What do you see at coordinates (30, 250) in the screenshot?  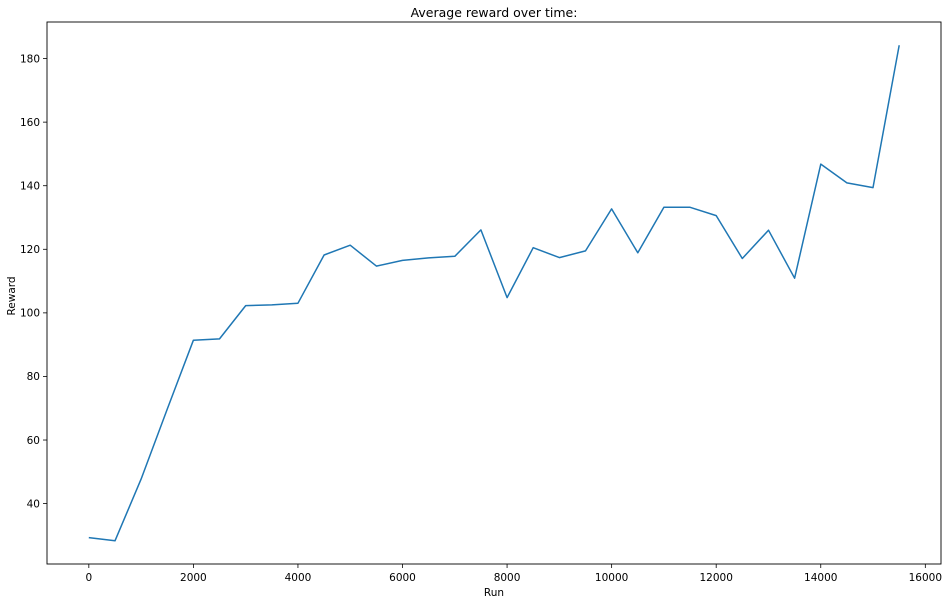 I see `y-tick-label: 120` at bounding box center [30, 250].